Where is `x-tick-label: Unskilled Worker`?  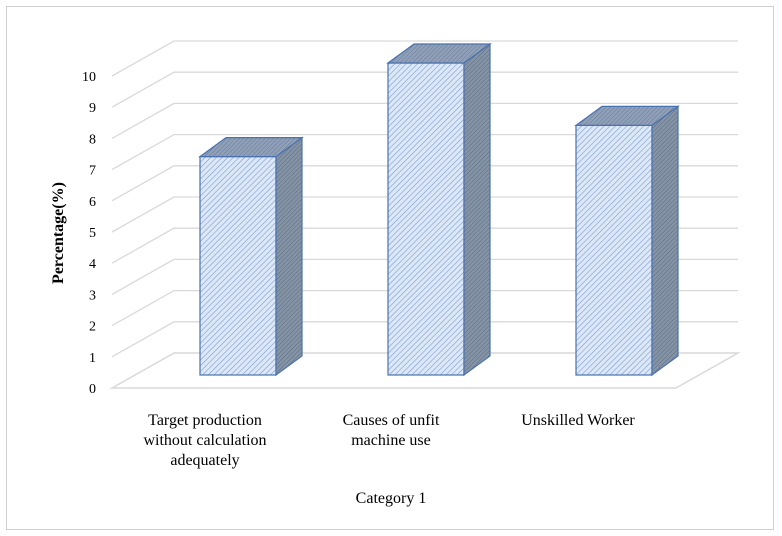
x-tick-label: Unskilled Worker is located at coordinates (578, 420).